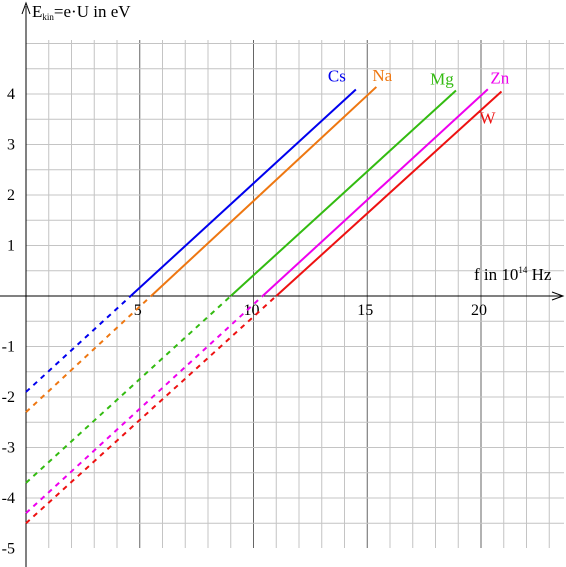 The width and height of the screenshot is (566, 567). I want to click on y-tick-label: -1, so click(8, 347).